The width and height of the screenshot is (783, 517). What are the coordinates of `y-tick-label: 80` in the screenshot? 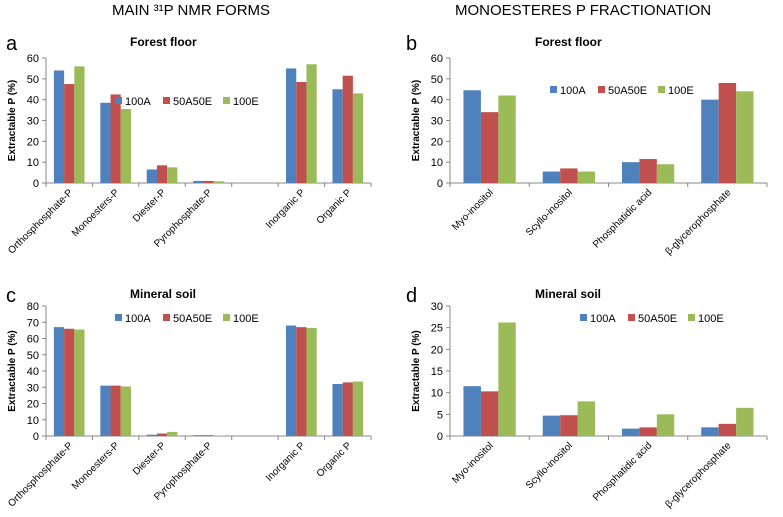 It's located at (33, 307).